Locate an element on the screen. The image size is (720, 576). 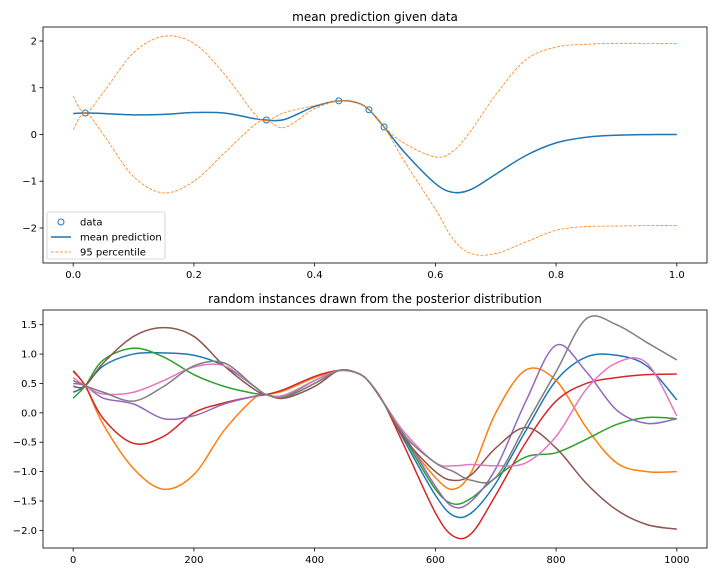
y-tick: 0 is located at coordinates (37, 135).